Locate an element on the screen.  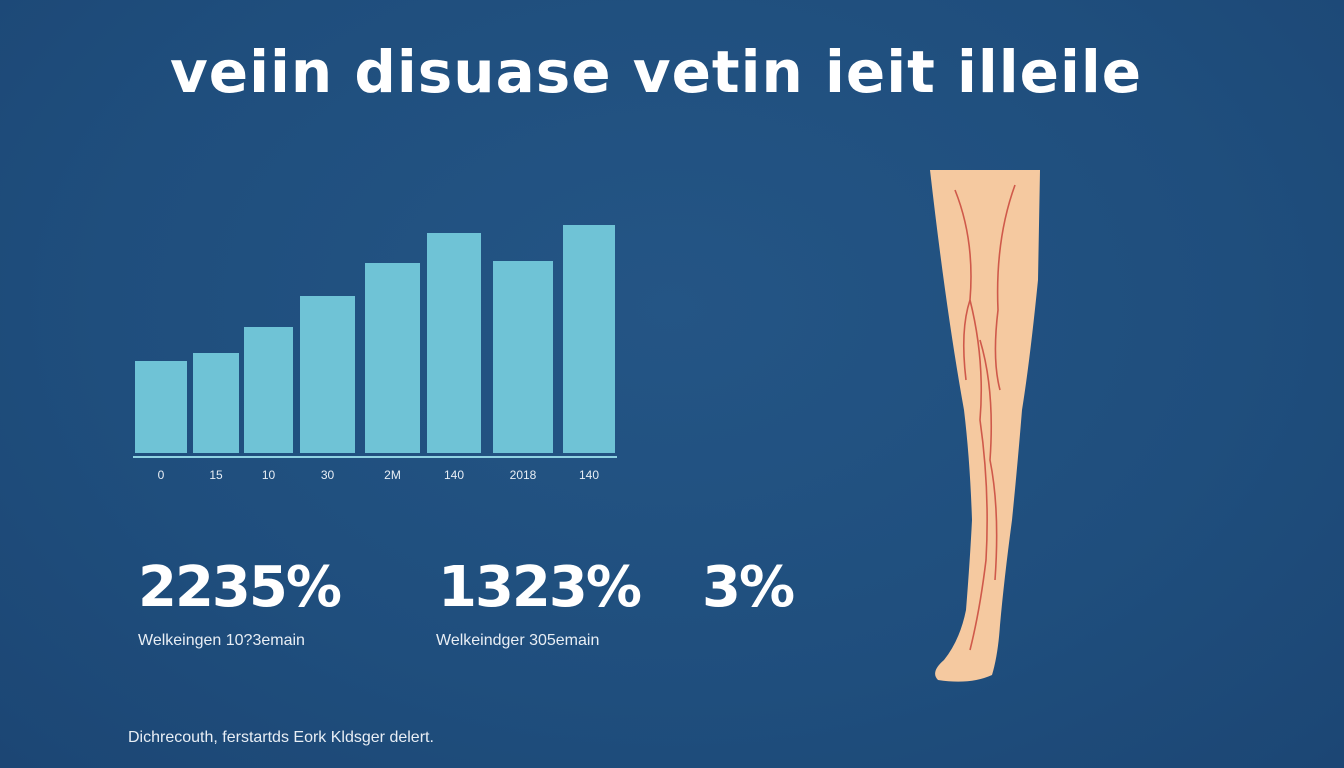
stat-label-1: Welkeingen 10?3emain is located at coordinates (221, 640).